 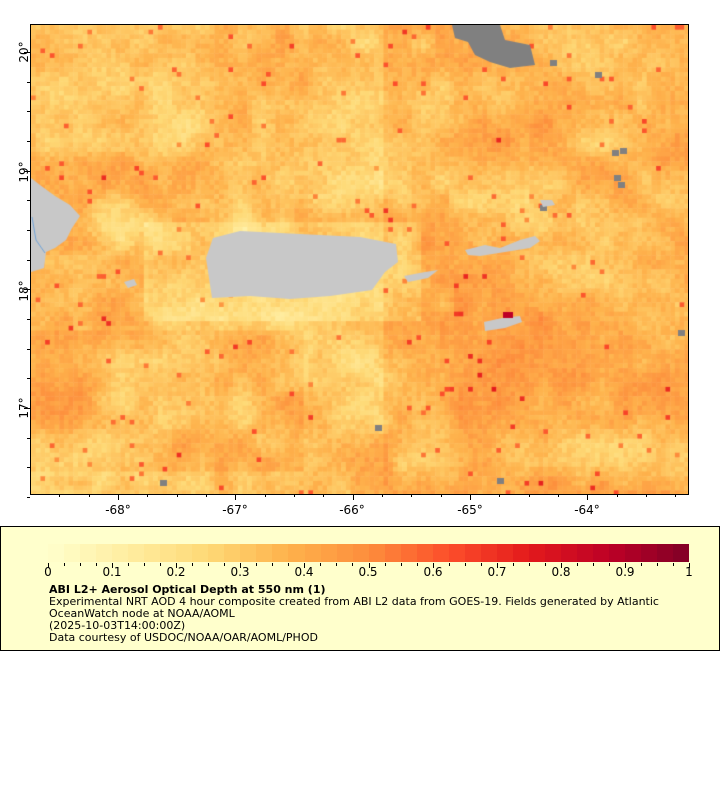 What do you see at coordinates (497, 572) in the screenshot?
I see `colorbar-tick-label: 0.7` at bounding box center [497, 572].